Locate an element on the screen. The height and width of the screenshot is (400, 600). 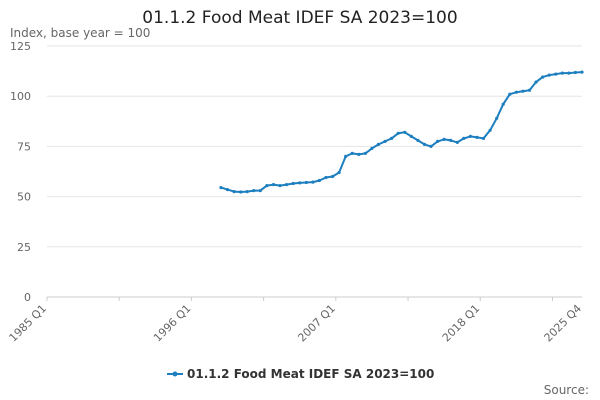
legend: 01.1.2 Food Meat IDEF SA 2023=100 is located at coordinates (300, 374).